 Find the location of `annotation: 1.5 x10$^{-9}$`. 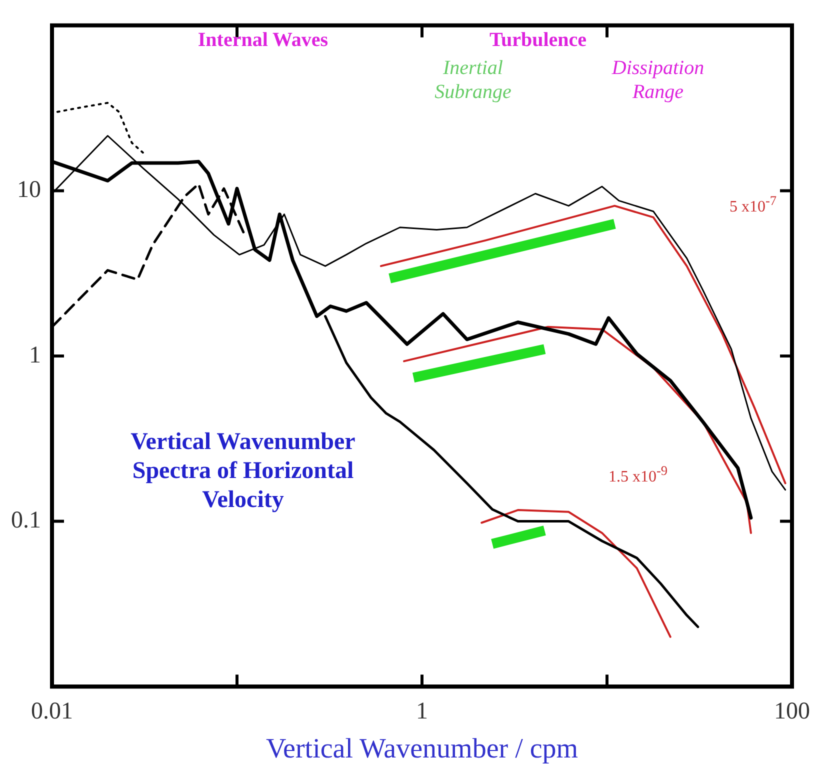

annotation: 1.5 x10$^{-9}$ is located at coordinates (638, 475).